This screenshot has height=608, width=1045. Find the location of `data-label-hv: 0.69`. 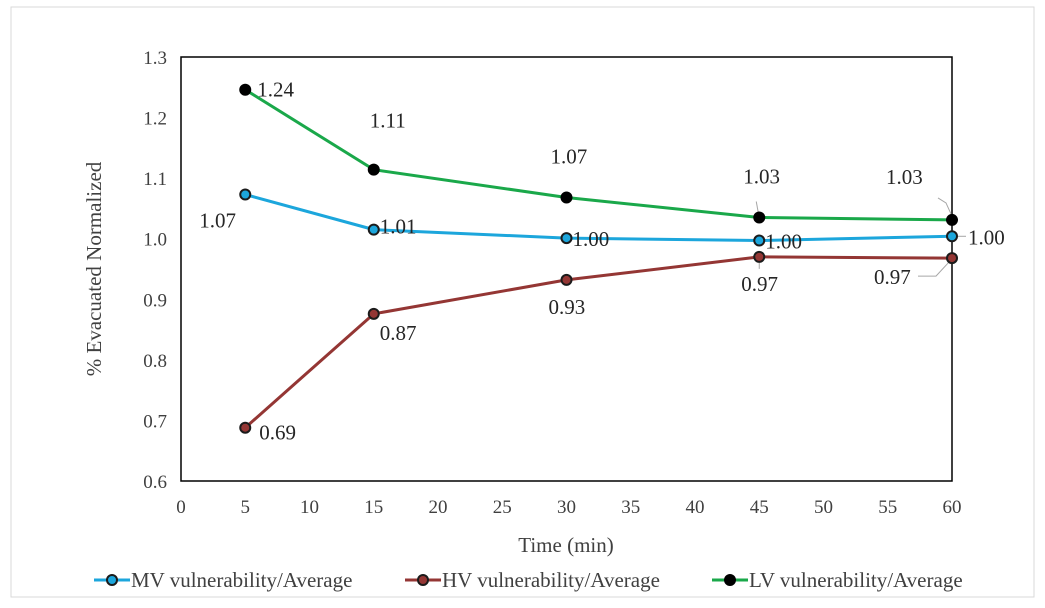

data-label-hv: 0.69 is located at coordinates (277, 433).